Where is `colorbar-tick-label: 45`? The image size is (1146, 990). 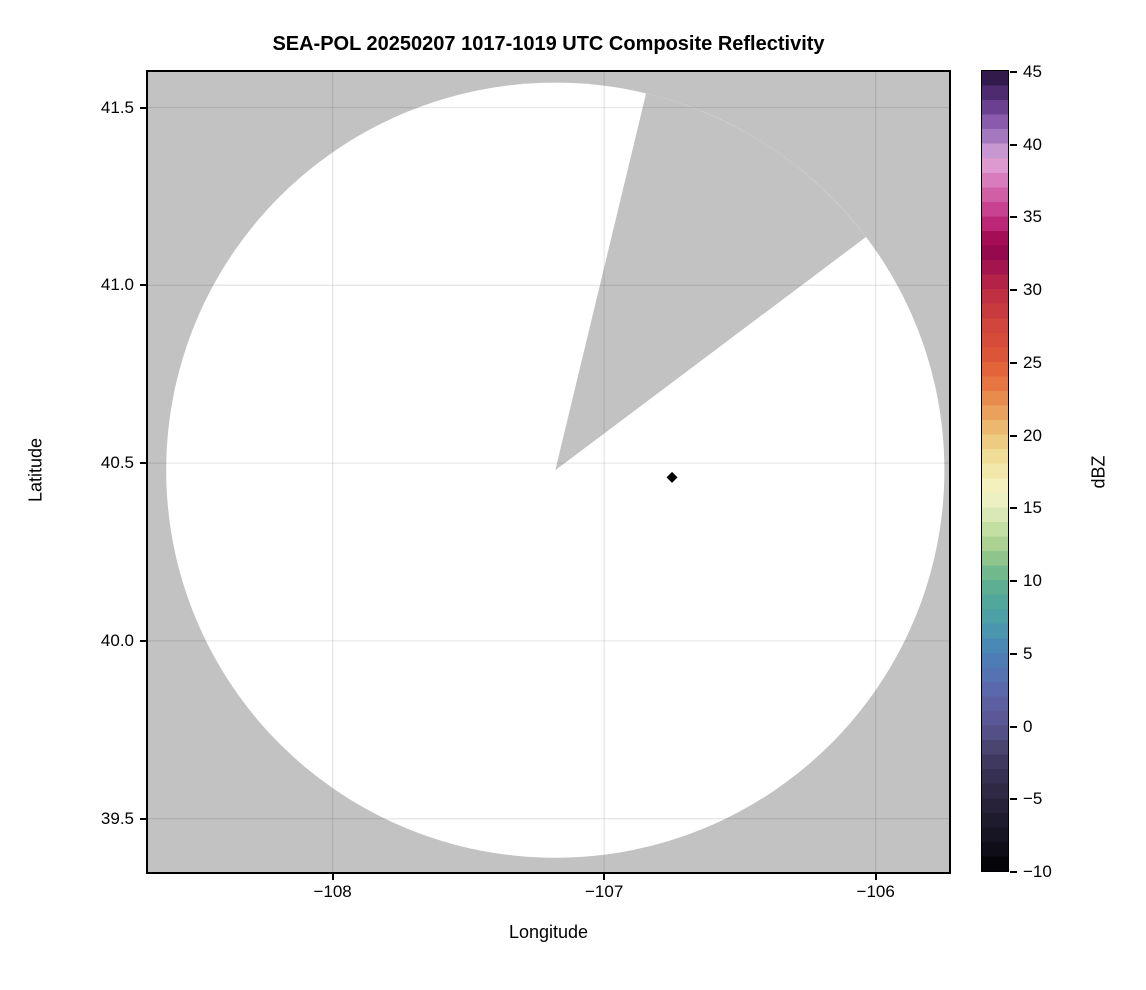 colorbar-tick-label: 45 is located at coordinates (1032, 71).